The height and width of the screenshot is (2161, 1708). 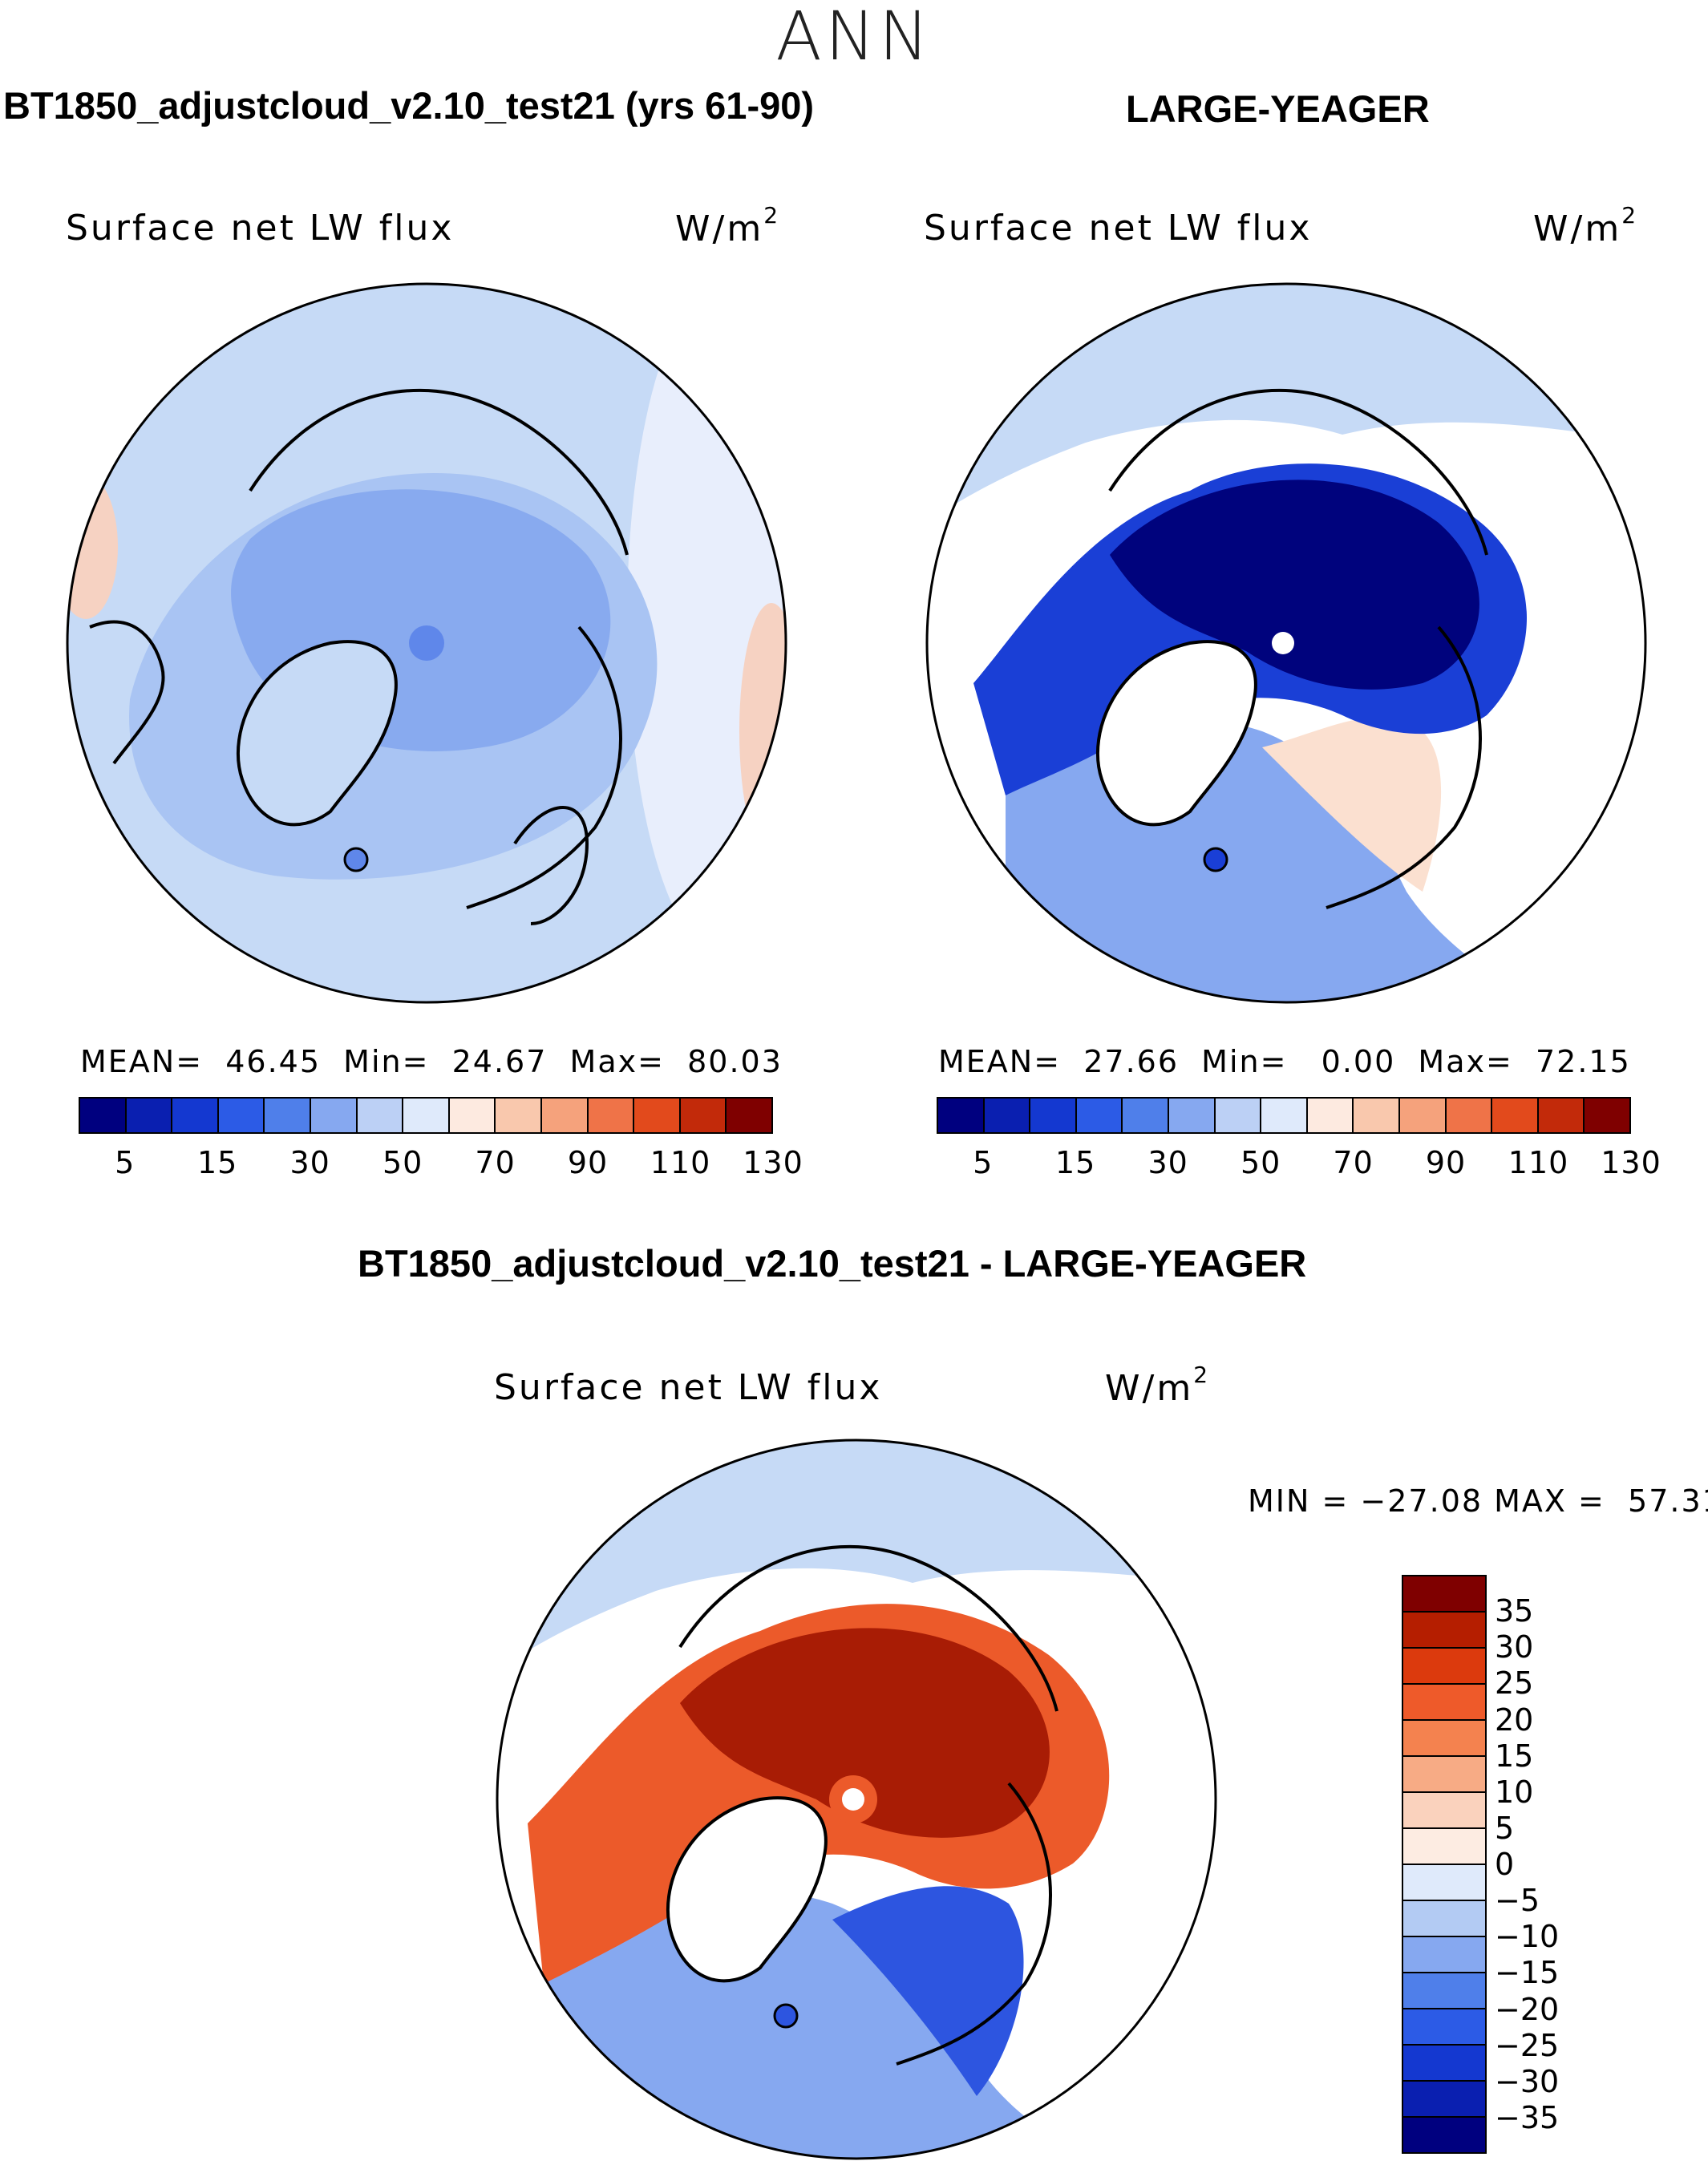 I want to click on model-field-warm-east, so click(x=762, y=731).